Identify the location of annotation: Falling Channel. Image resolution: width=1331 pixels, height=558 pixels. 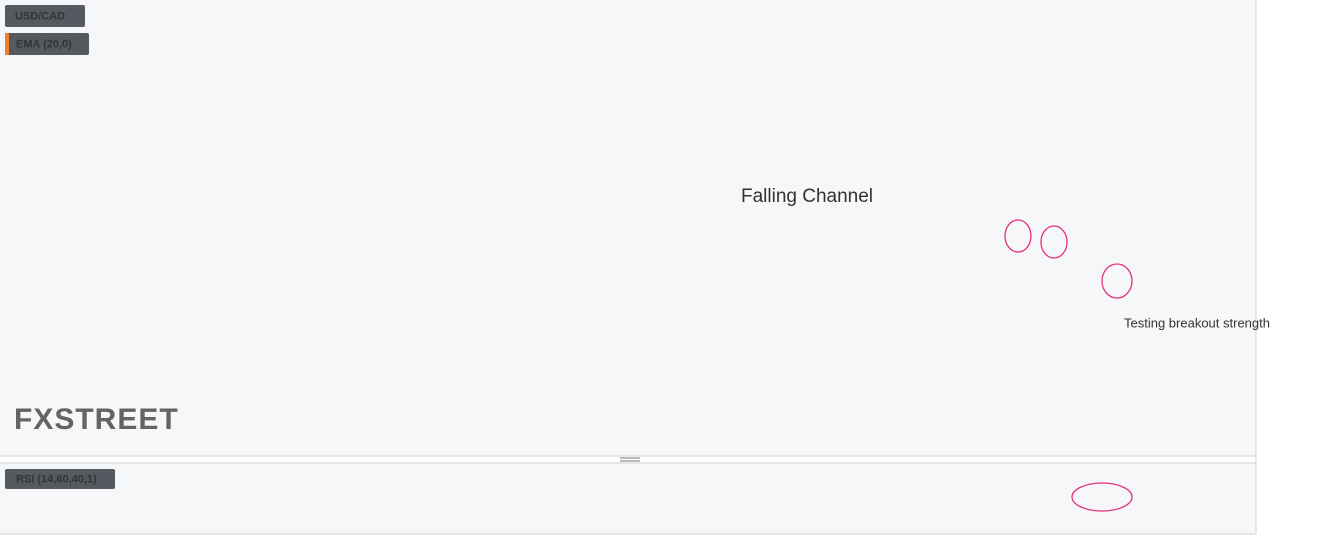
(807, 196).